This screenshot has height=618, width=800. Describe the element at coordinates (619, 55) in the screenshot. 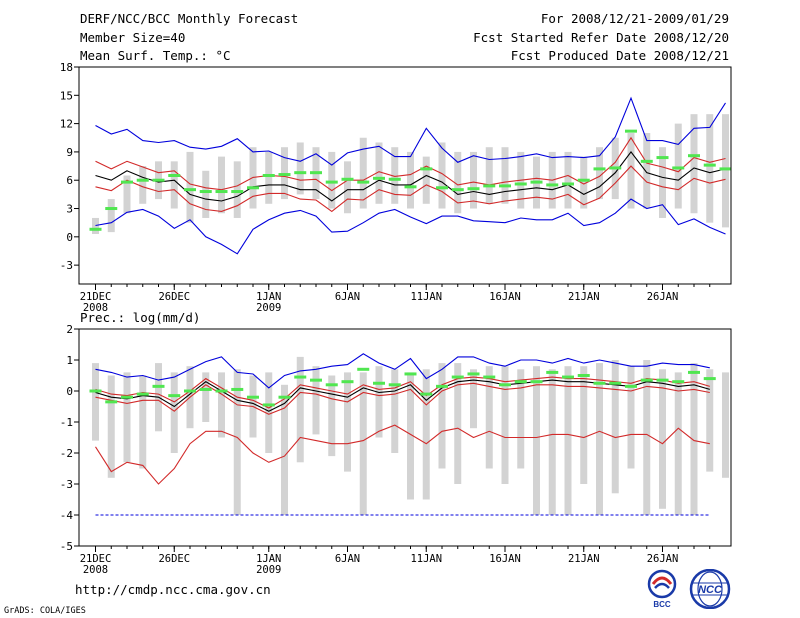

I see `produced-date: Fcst Produced Date 2008/12/21` at that location.